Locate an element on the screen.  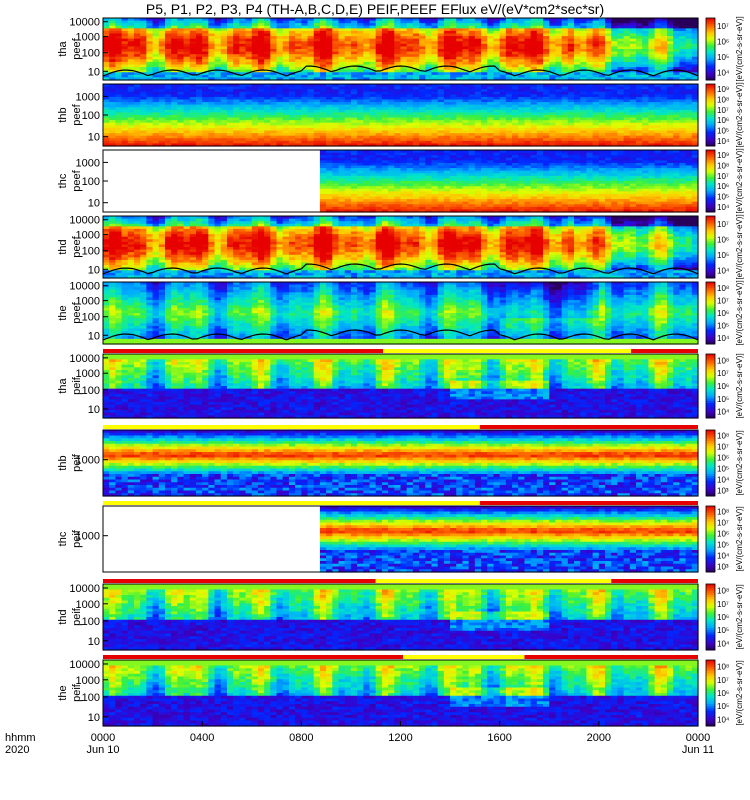
energy-tick-label: 10 is located at coordinates (94, 72).